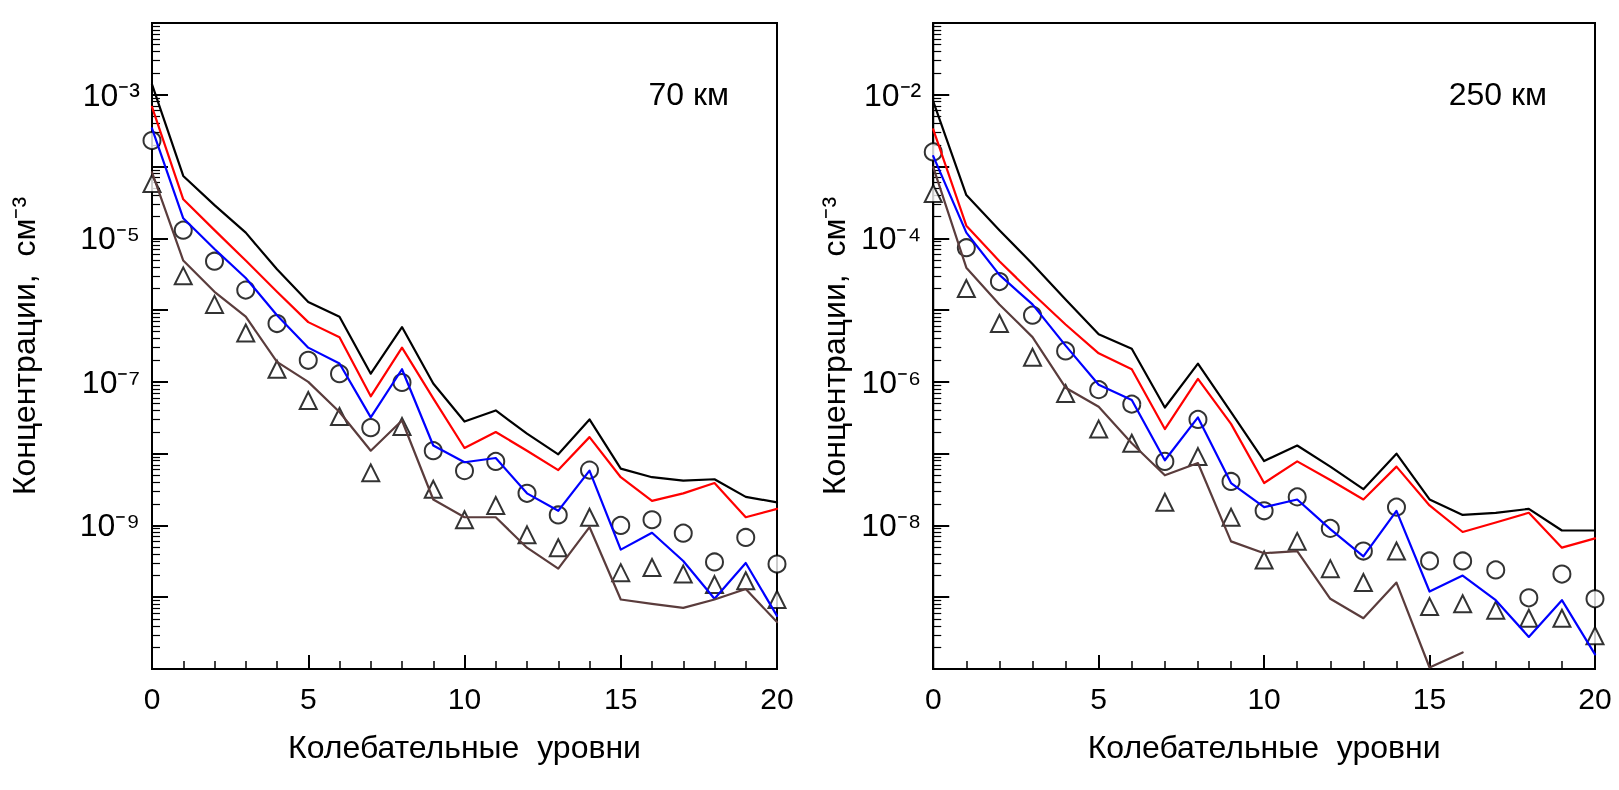  I want to click on y-tick-label: 10⁻⁹, so click(109, 525).